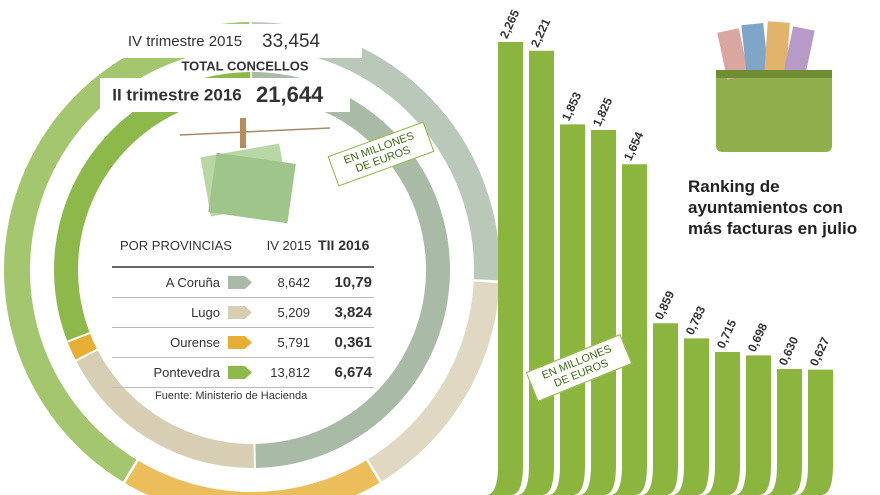 This screenshot has height=495, width=880. I want to click on value-label: 0,859, so click(665, 304).